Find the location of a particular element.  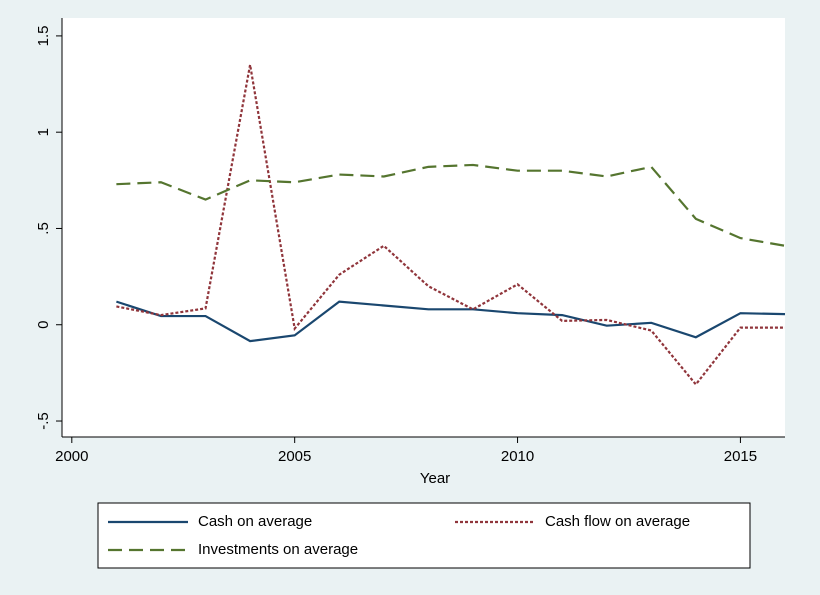

legend is located at coordinates (424, 535).